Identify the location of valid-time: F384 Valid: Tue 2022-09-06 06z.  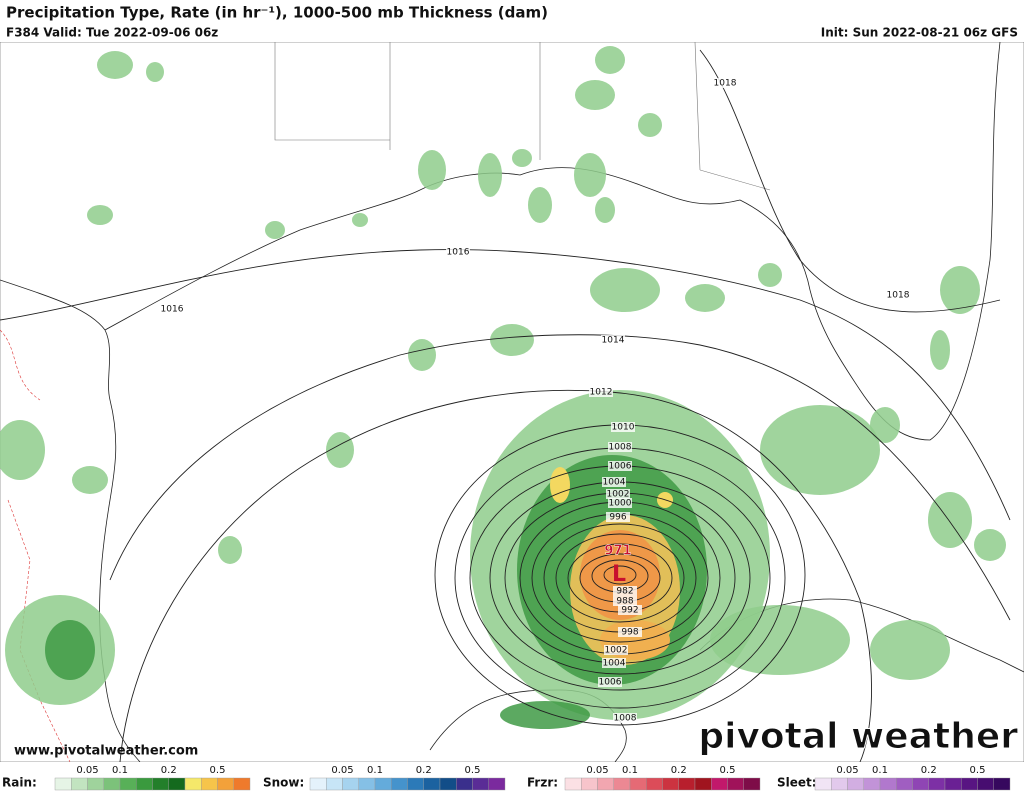
(112, 33).